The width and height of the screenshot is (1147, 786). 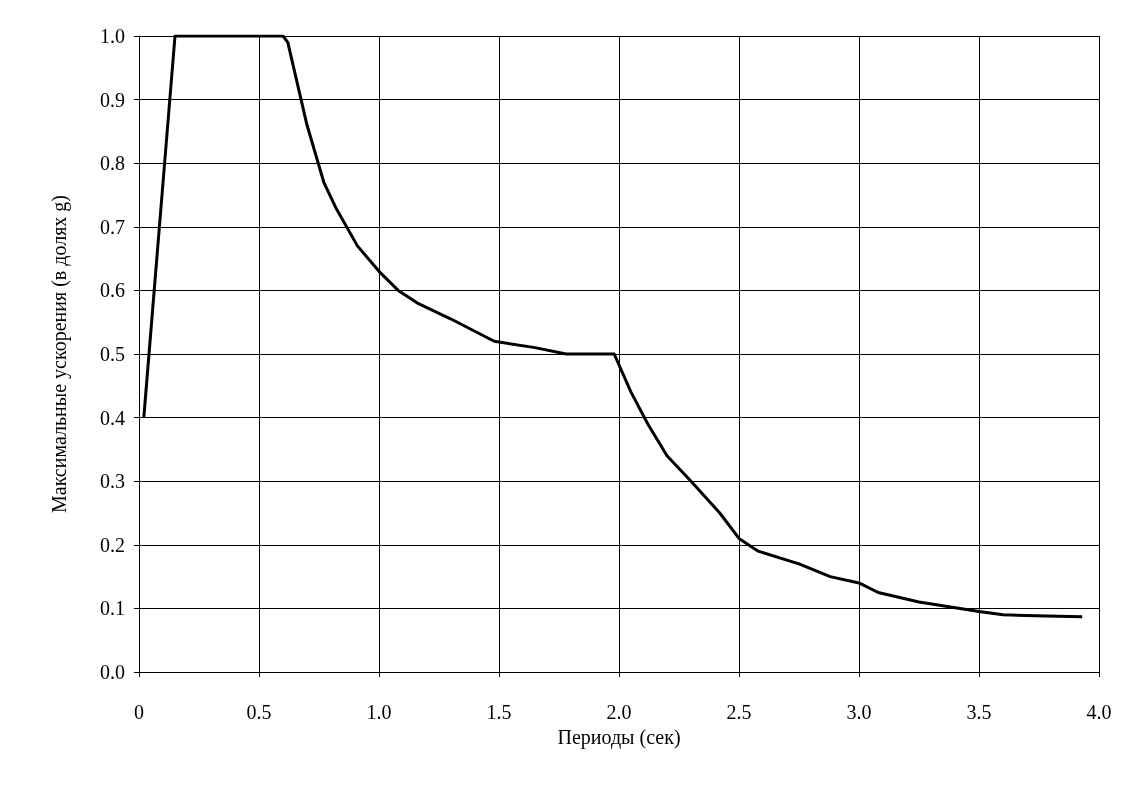 What do you see at coordinates (499, 712) in the screenshot?
I see `x-tick-label: 1.5` at bounding box center [499, 712].